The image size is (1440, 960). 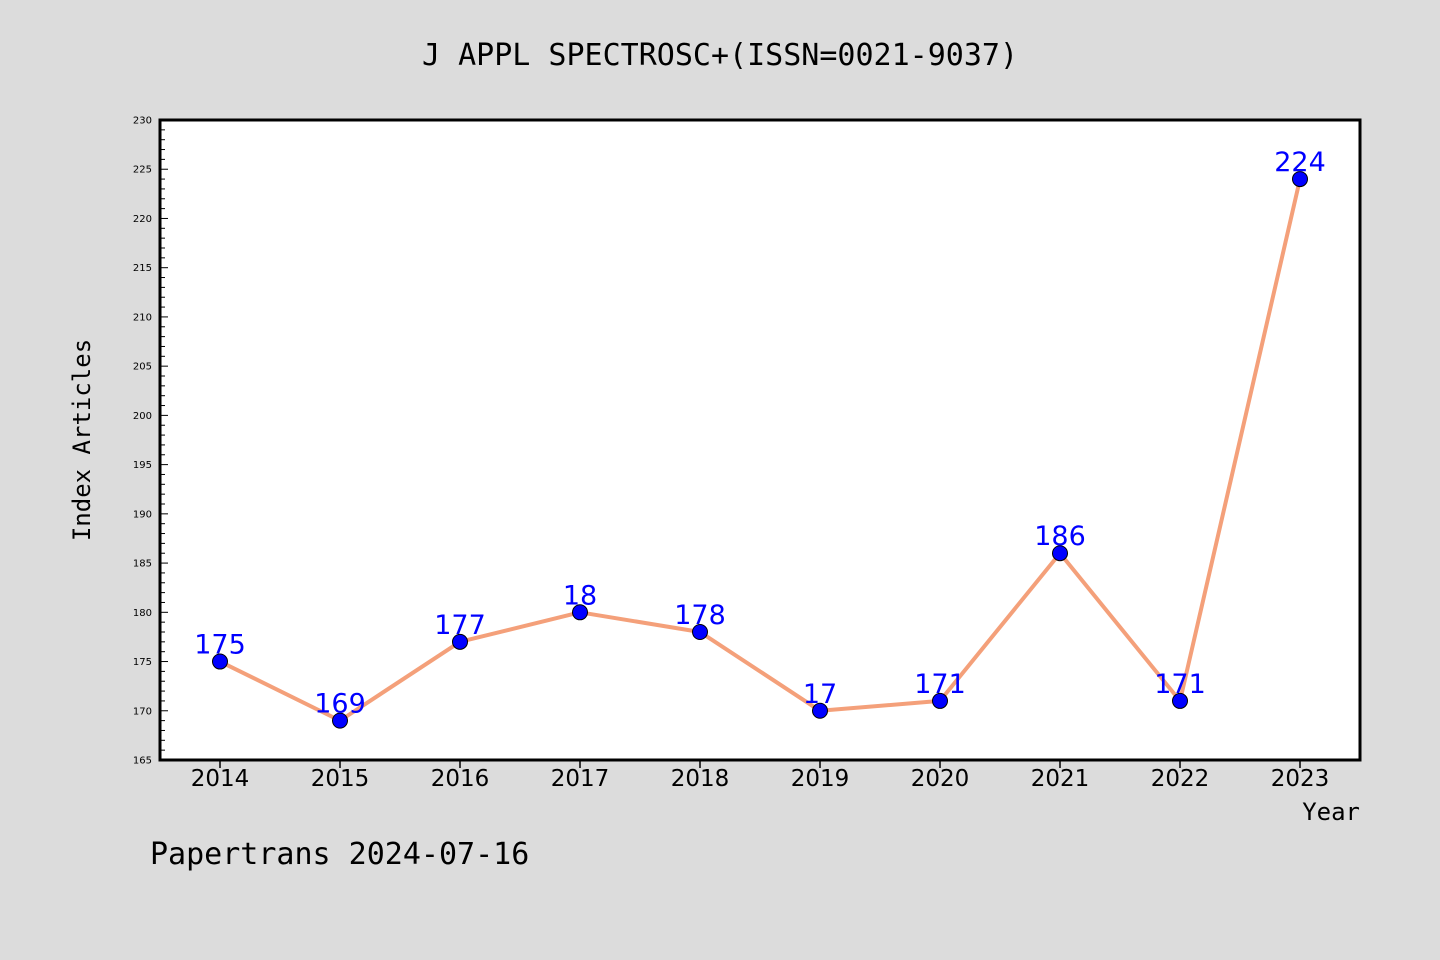 I want to click on y-tick-label: 215, so click(x=142, y=268).